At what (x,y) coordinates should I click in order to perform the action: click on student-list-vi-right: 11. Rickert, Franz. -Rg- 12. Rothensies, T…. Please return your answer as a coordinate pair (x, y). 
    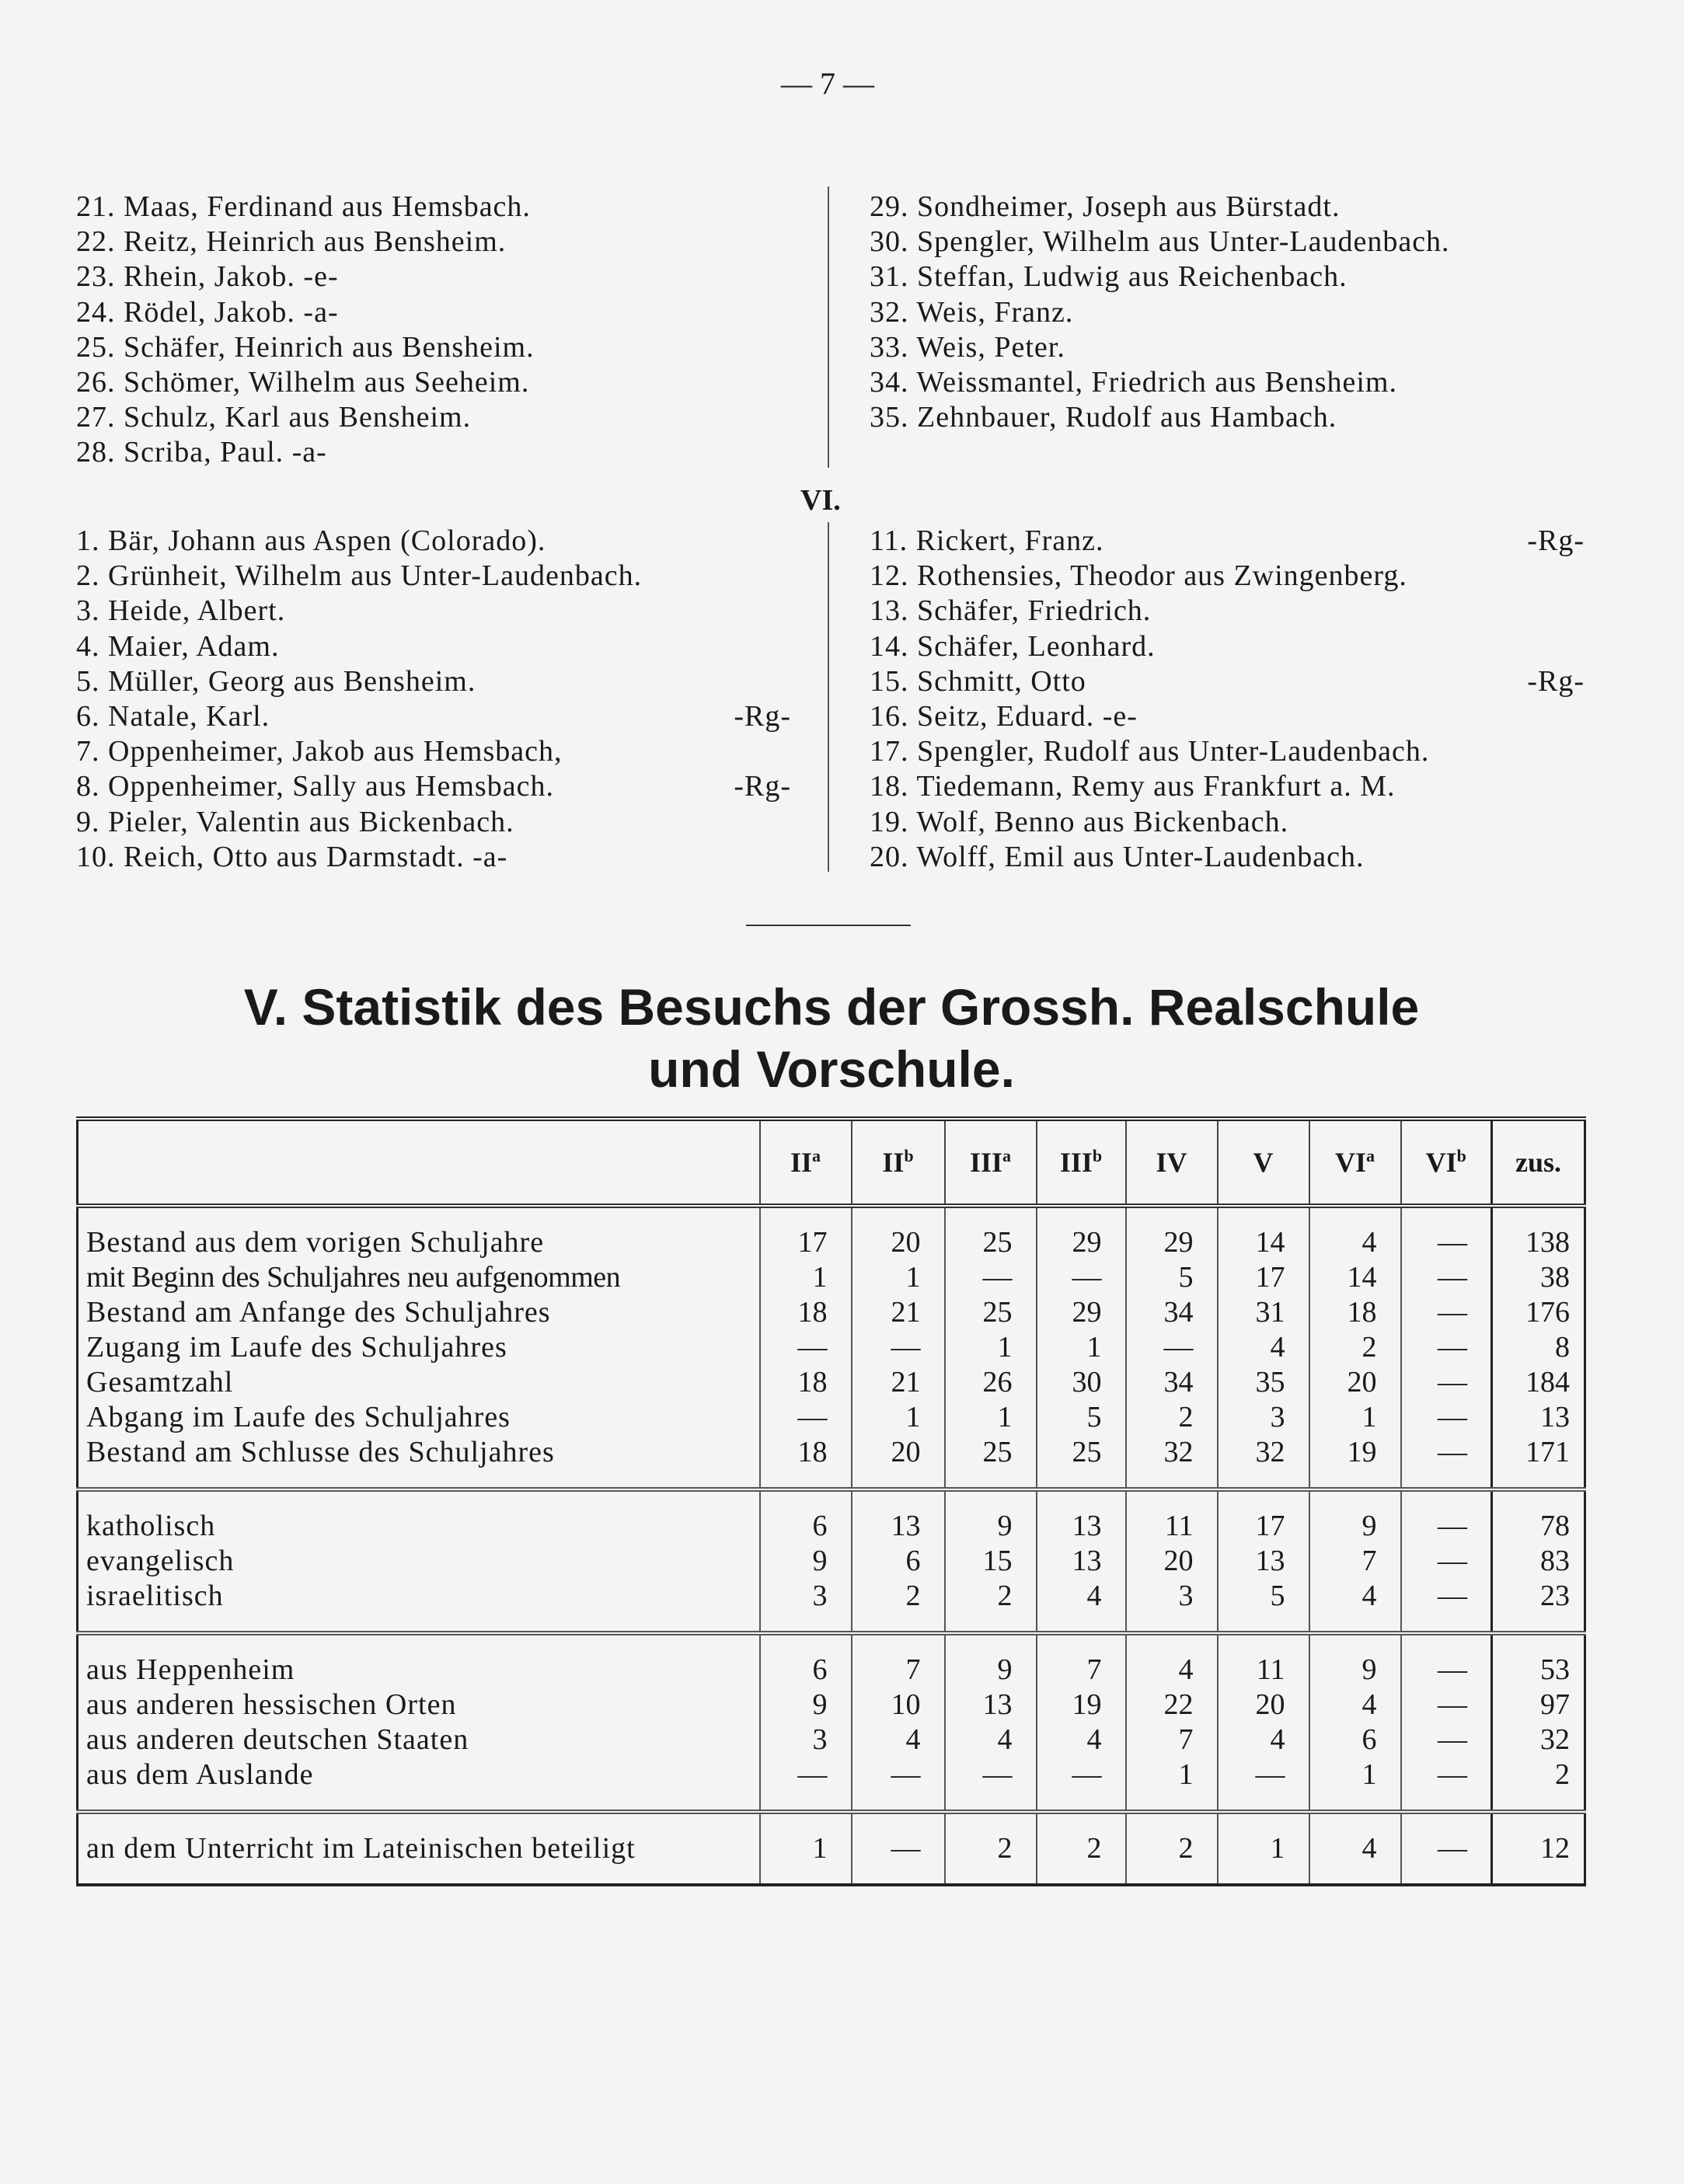
    Looking at the image, I should click on (1227, 700).